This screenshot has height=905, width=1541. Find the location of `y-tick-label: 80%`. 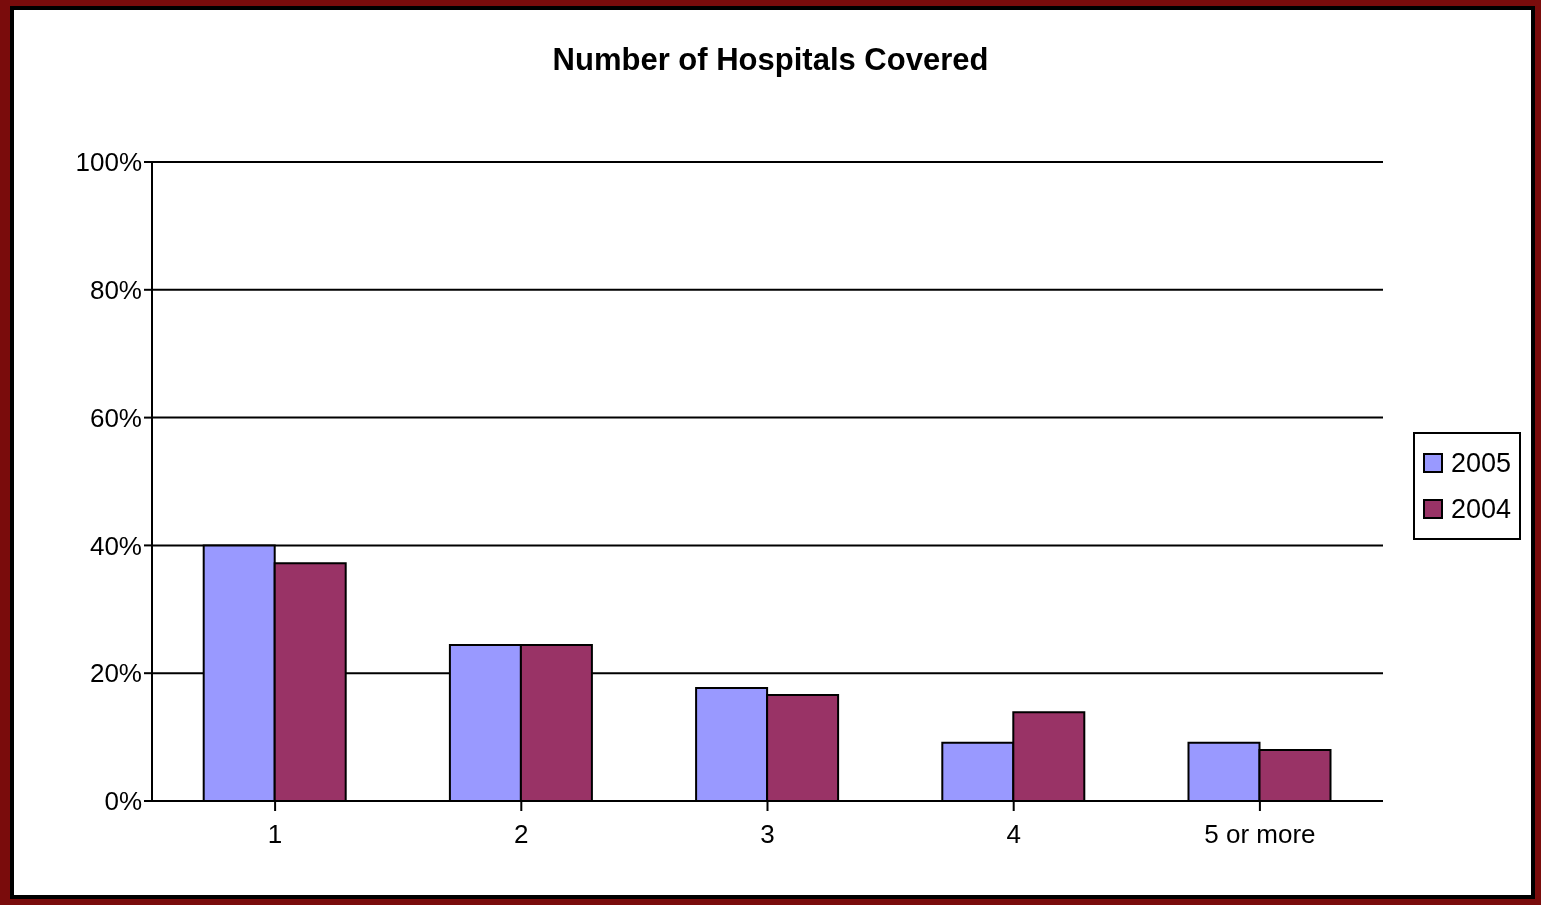

y-tick-label: 80% is located at coordinates (115, 290).